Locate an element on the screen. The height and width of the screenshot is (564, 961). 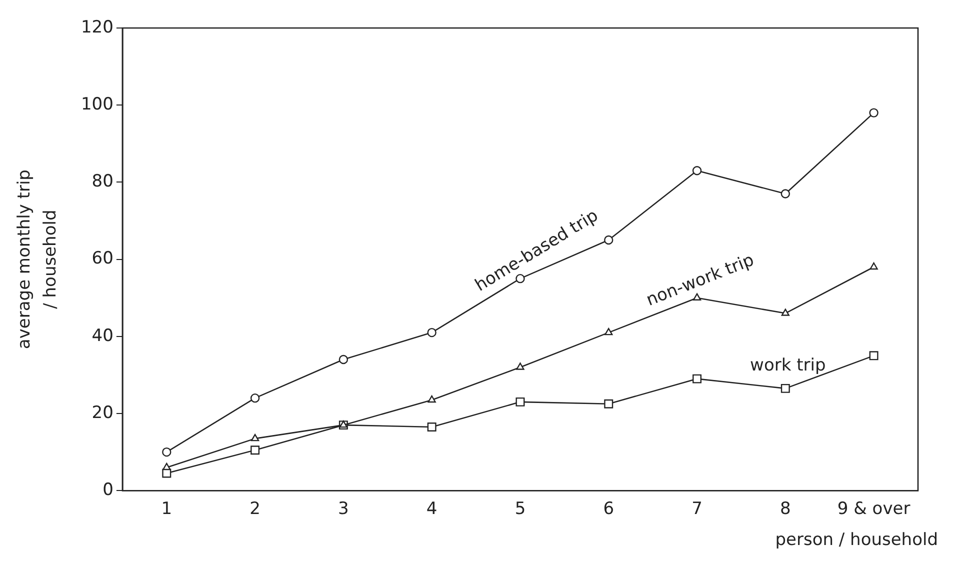
y-tick-label: 20 is located at coordinates (103, 412).